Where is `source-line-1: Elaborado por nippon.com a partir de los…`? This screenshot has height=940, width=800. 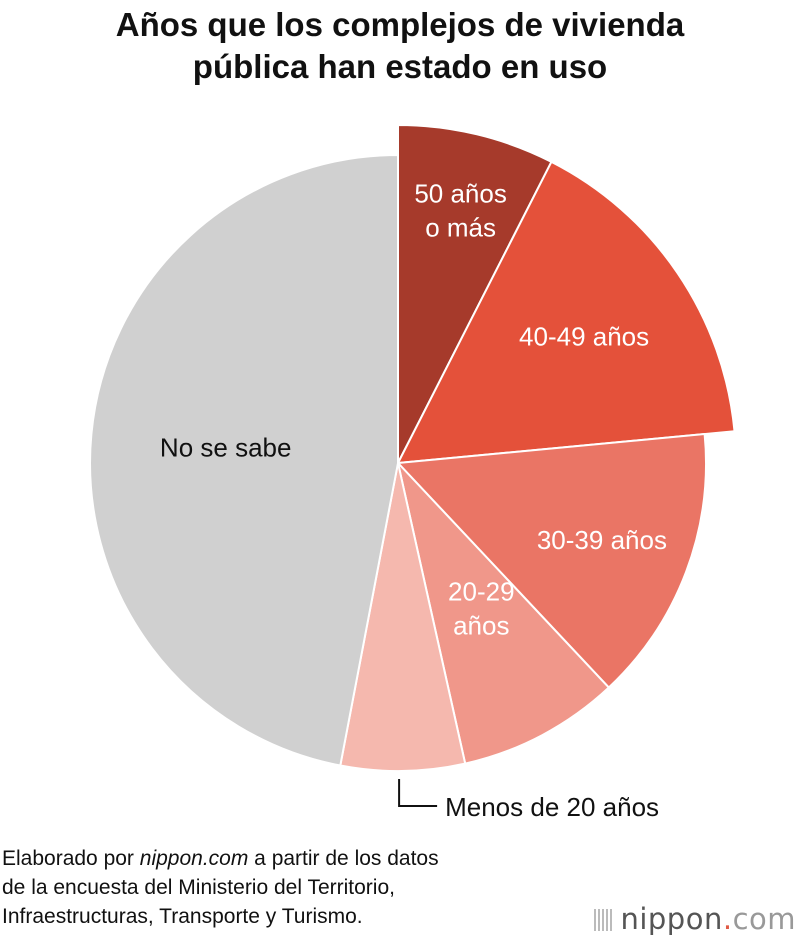 source-line-1: Elaborado por nippon.com a partir de los… is located at coordinates (220, 858).